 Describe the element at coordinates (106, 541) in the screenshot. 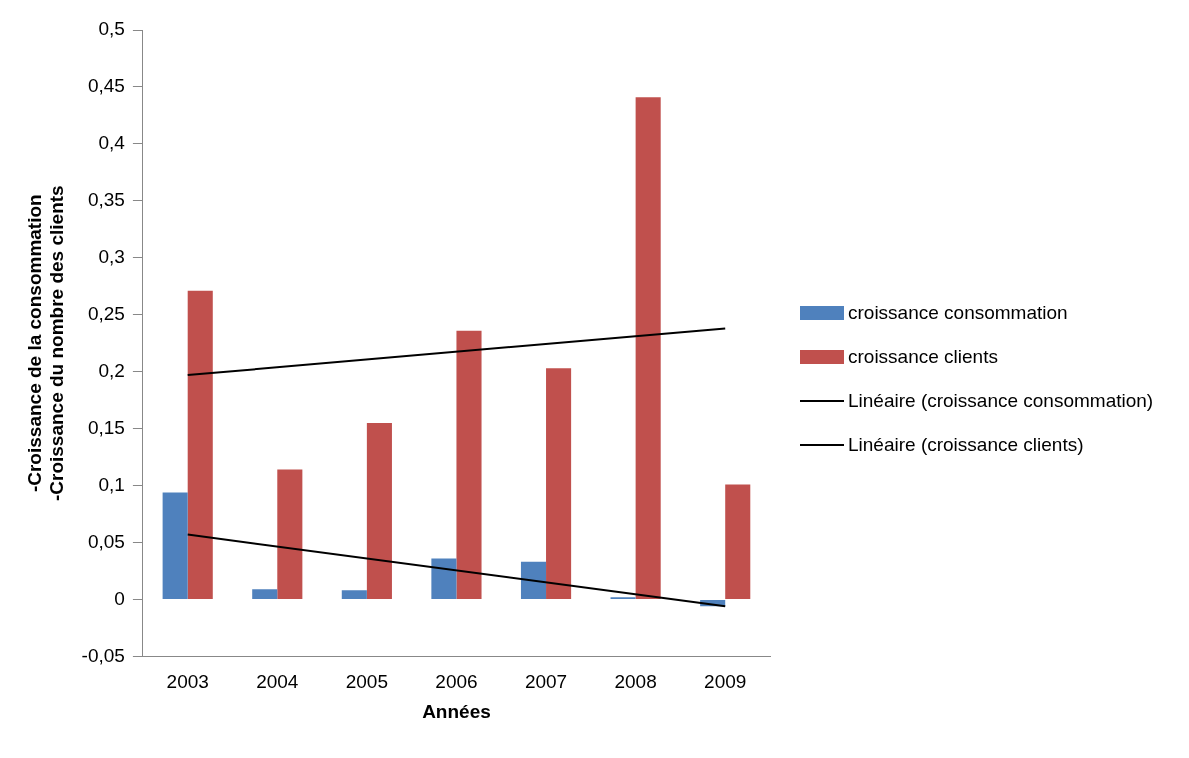

I see `y-tick-label: 0,05` at that location.